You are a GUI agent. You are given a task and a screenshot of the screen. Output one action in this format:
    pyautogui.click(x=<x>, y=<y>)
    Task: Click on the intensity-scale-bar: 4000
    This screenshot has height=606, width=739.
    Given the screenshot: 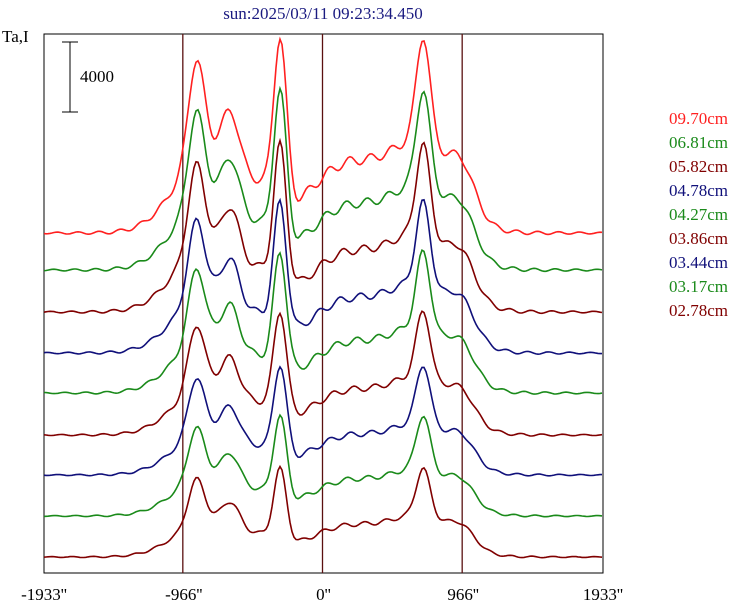 What is the action you would take?
    pyautogui.click(x=88, y=77)
    